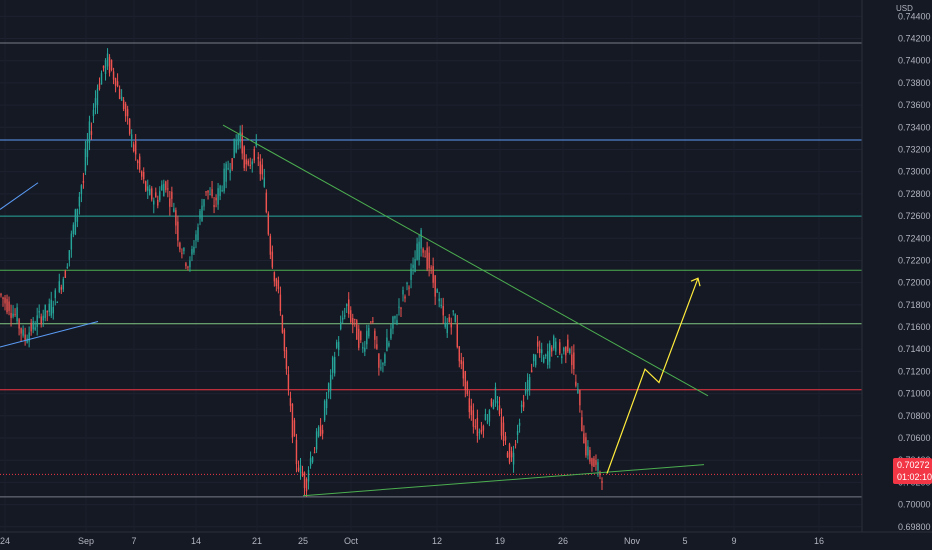 The height and width of the screenshot is (550, 932). I want to click on channel-lower-line, so click(49, 334).